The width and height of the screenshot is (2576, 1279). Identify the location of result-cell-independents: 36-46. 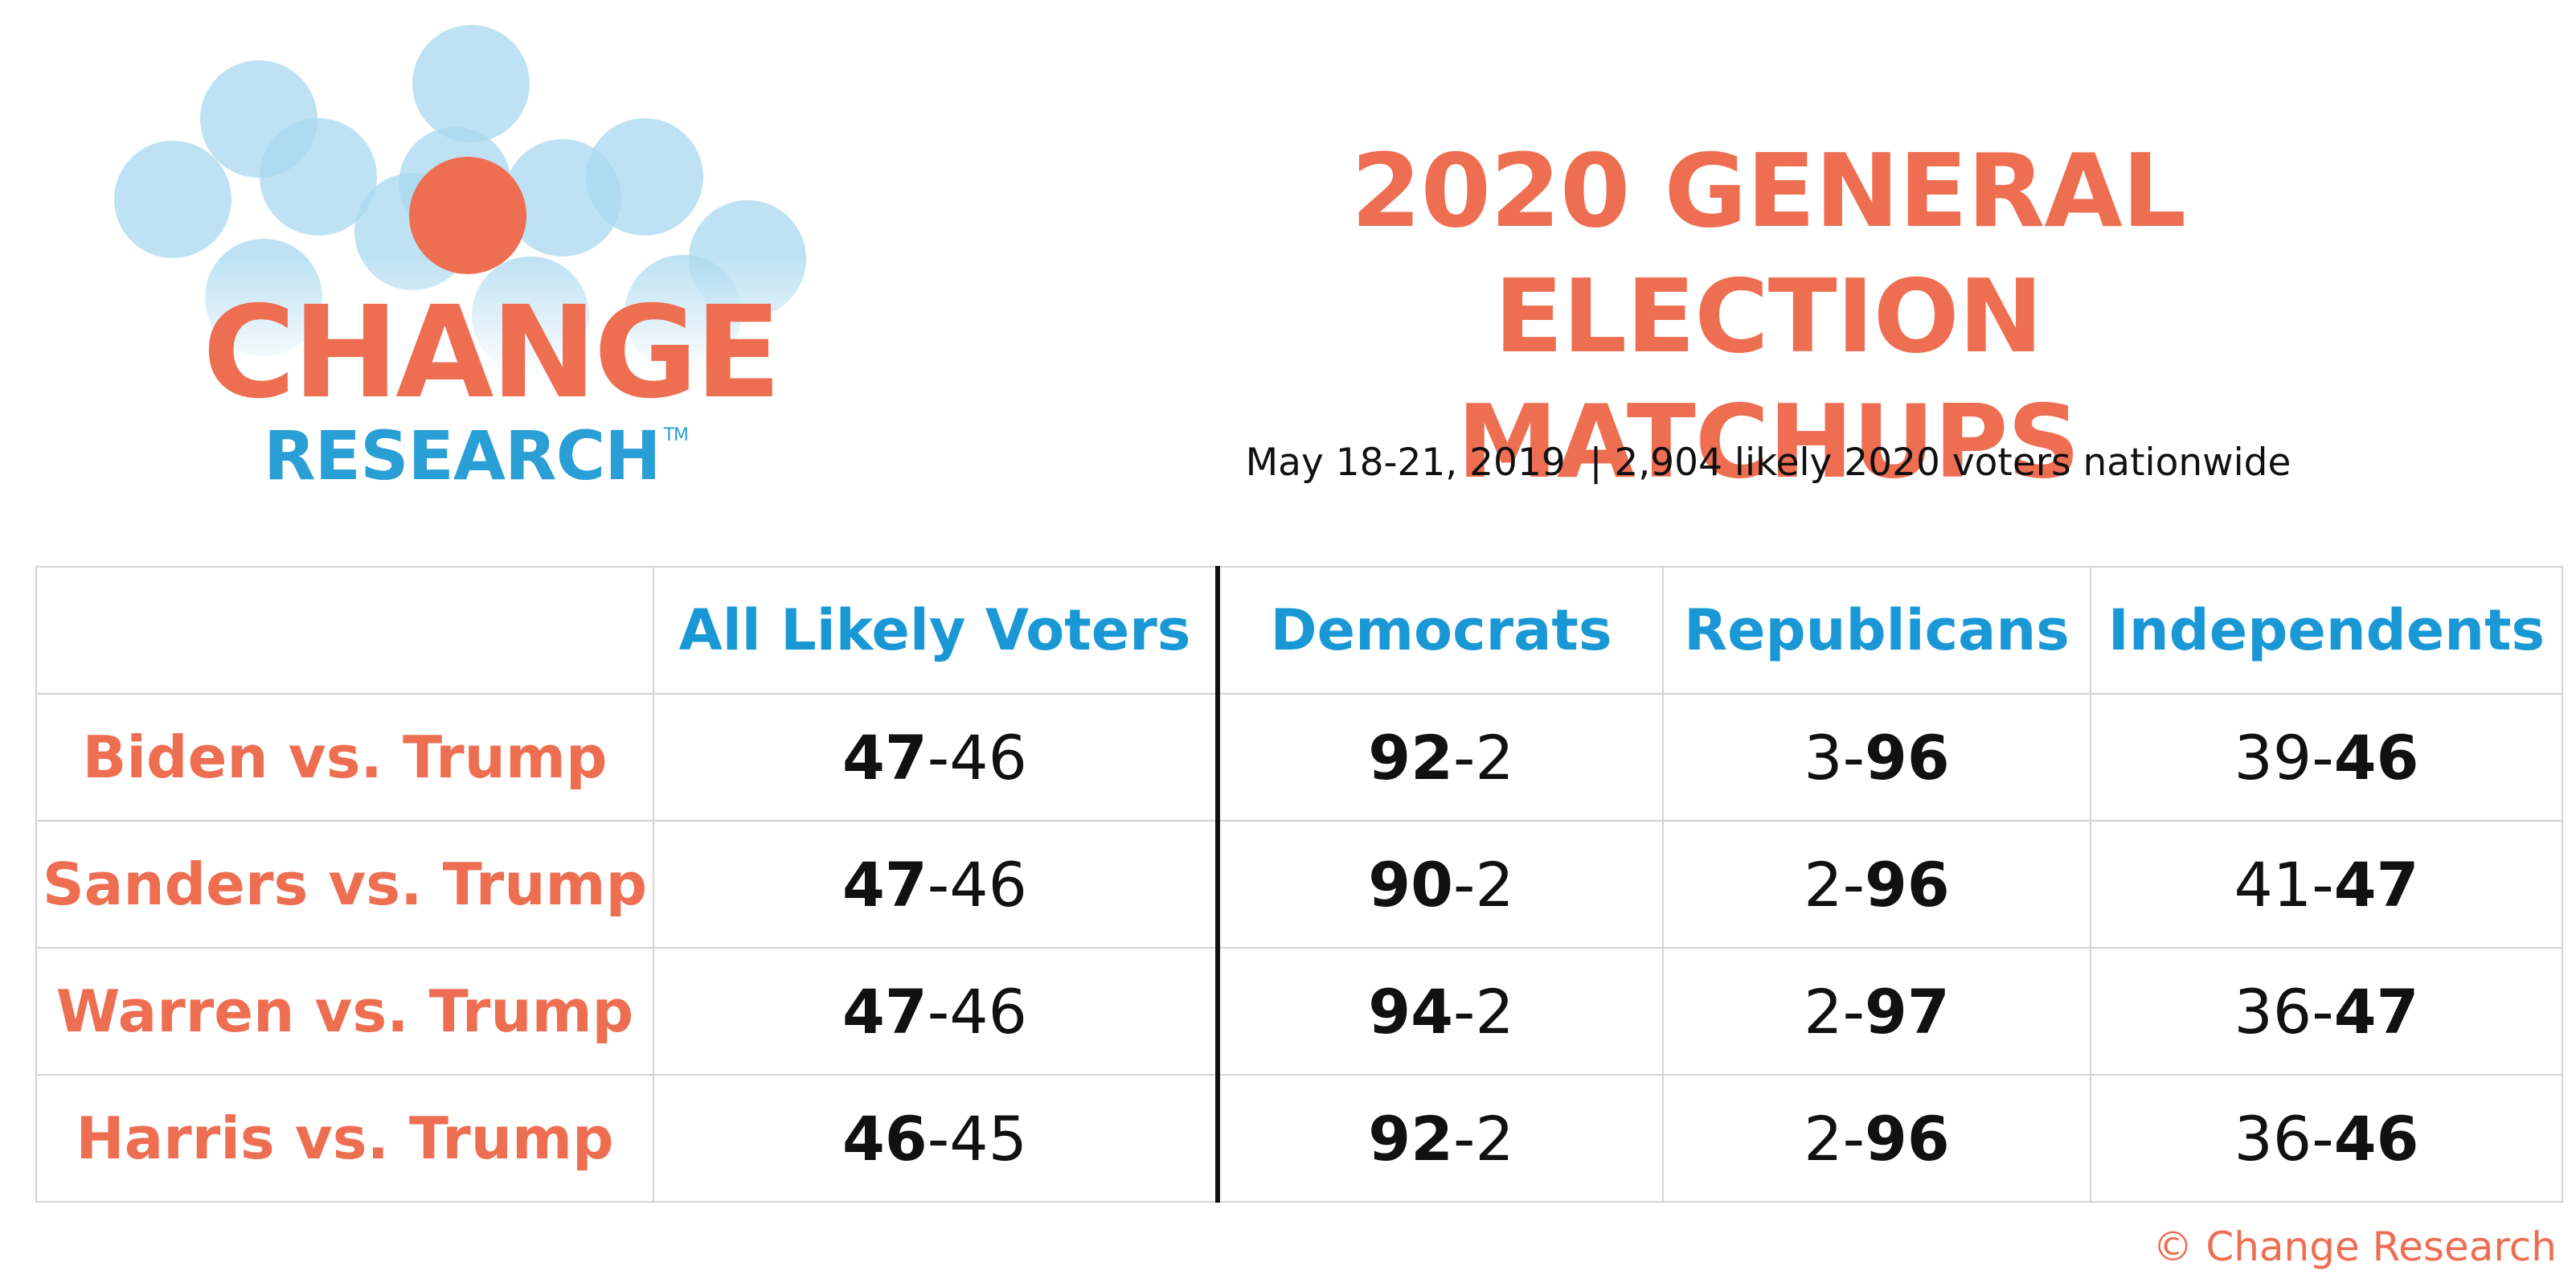
(2326, 1138).